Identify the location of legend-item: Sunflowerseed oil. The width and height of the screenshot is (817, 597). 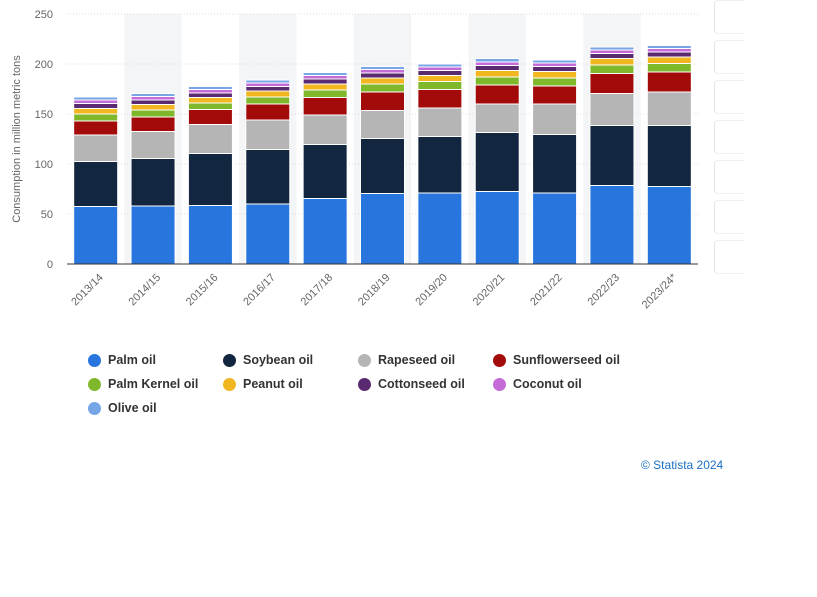
(560, 360).